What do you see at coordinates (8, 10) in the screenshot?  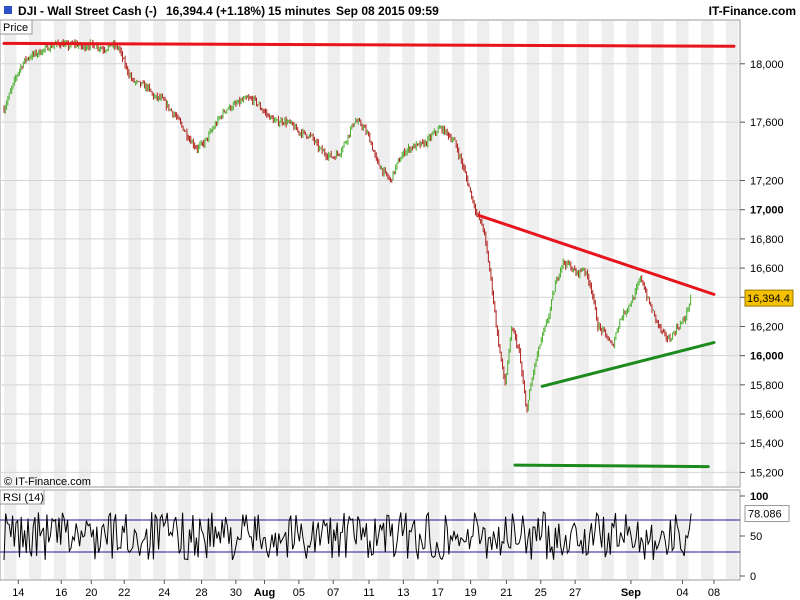 I see `symbol-marker-icon` at bounding box center [8, 10].